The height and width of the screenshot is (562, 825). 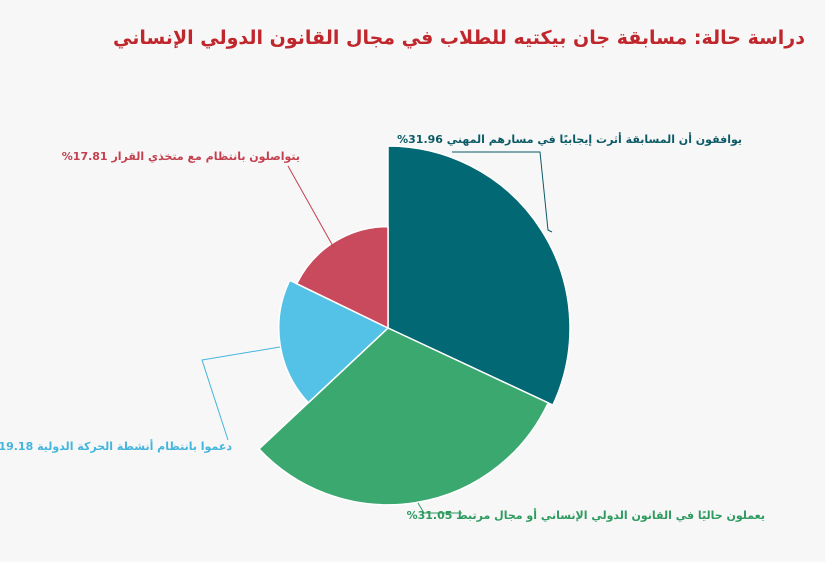 I want to click on label-name: يتواصلون بانتظام مع متخذي القرار, so click(x=205, y=156).